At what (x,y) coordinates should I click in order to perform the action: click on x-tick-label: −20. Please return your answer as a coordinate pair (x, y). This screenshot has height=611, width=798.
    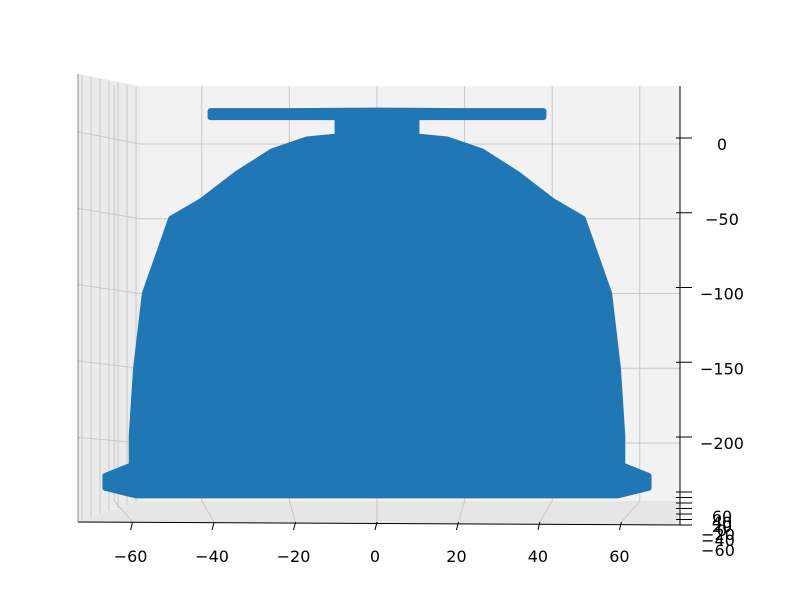
    Looking at the image, I should click on (294, 556).